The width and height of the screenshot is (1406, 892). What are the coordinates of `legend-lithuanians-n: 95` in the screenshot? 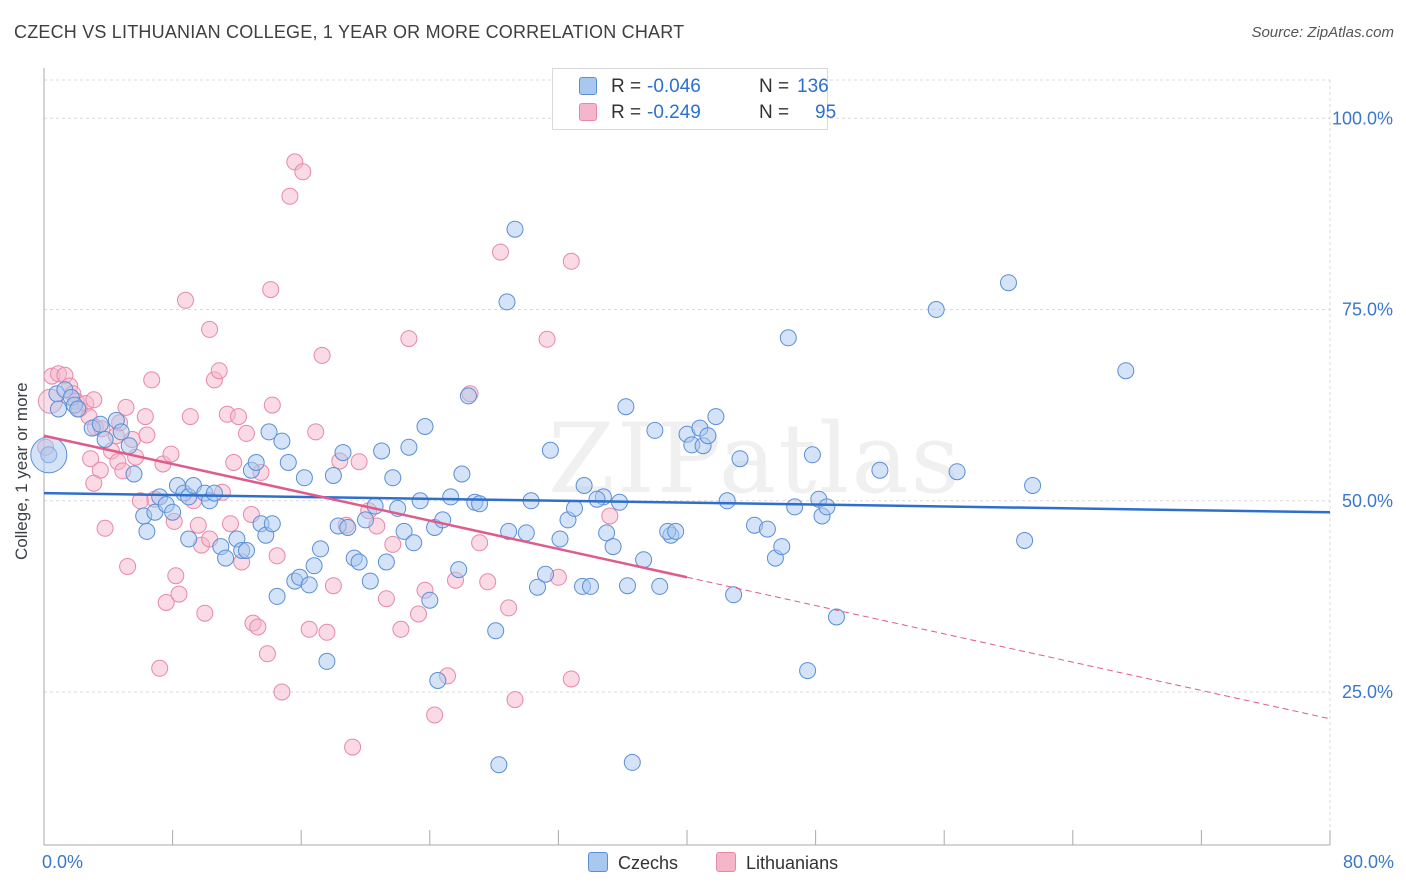 It's located at (826, 112).